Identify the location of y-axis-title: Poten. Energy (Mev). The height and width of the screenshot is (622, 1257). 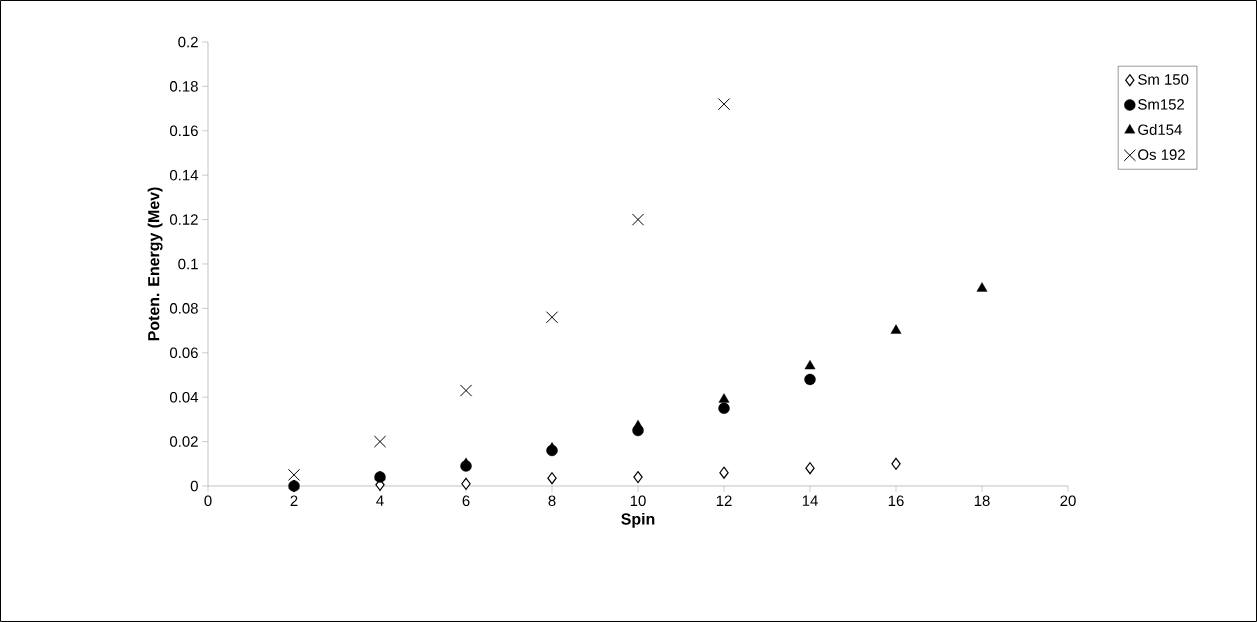
(155, 264).